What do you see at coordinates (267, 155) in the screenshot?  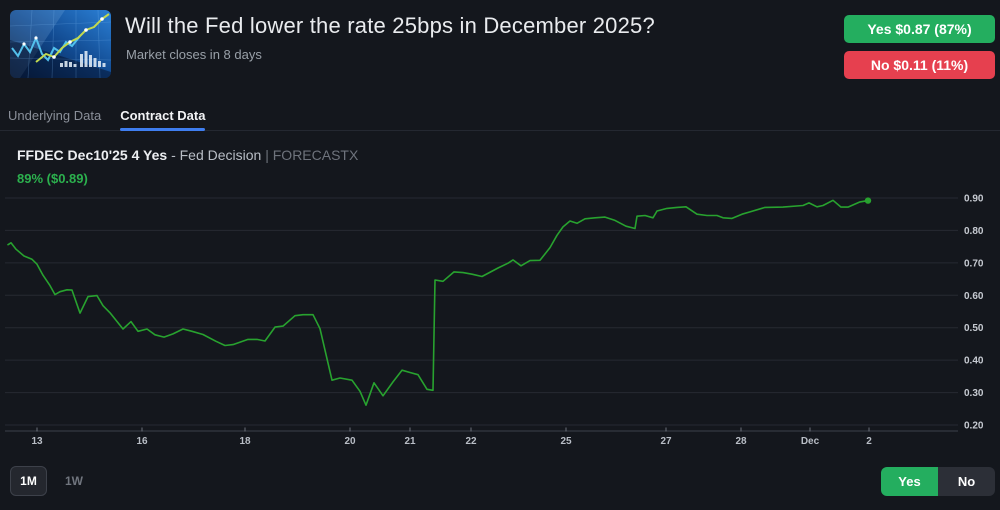 I see `contract-pipe: |` at bounding box center [267, 155].